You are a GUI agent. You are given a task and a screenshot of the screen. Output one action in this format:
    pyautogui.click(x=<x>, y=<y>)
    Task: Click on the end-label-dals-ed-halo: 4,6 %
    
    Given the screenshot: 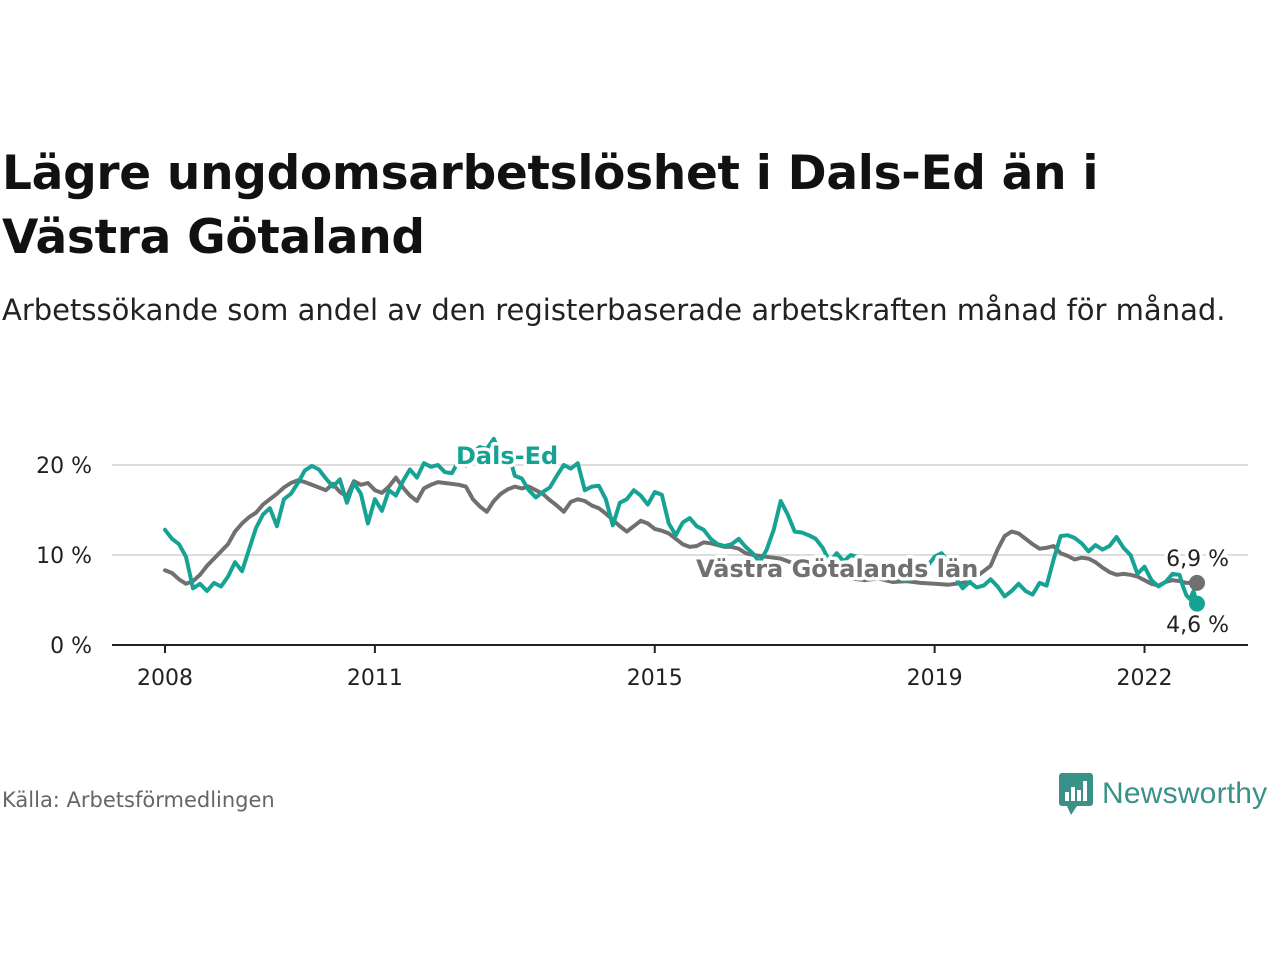 What is the action you would take?
    pyautogui.click(x=1197, y=625)
    